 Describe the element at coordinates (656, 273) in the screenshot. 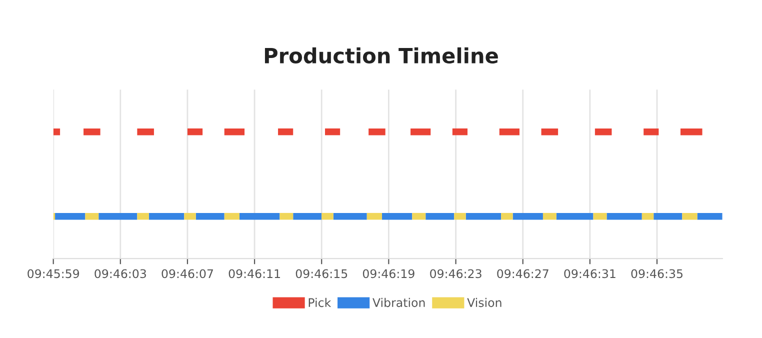

I see `x-tick-label: 09:46:35` at that location.